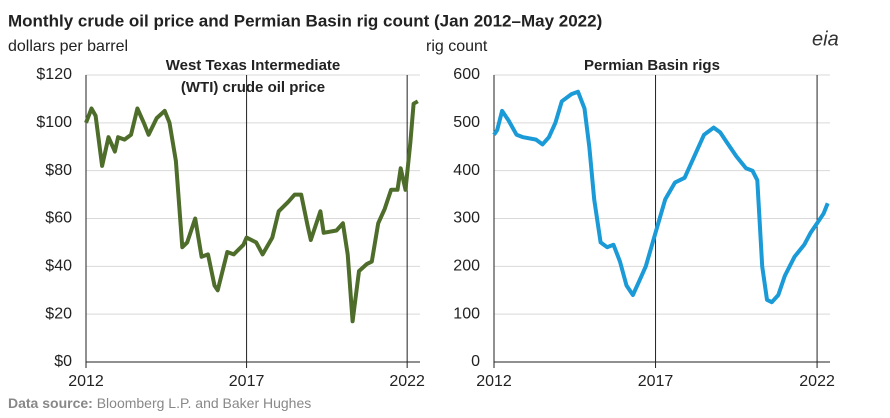  I want to click on y-axis-label: dollars per barrel, so click(68, 46).